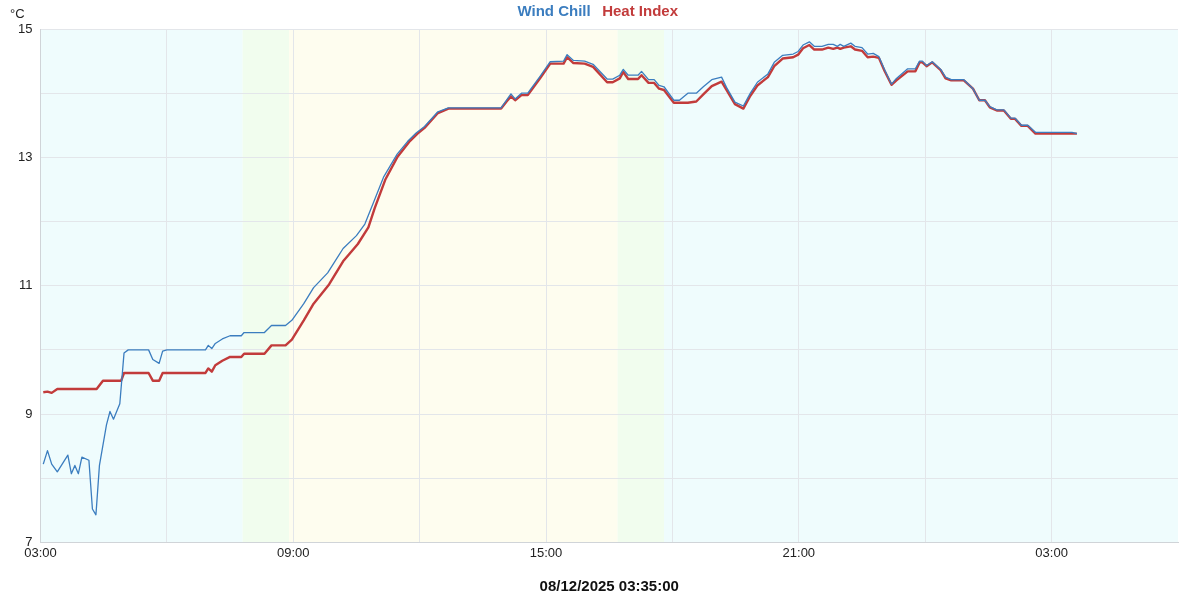 The image size is (1200, 600). I want to click on y-tick-label: 13, so click(25, 156).